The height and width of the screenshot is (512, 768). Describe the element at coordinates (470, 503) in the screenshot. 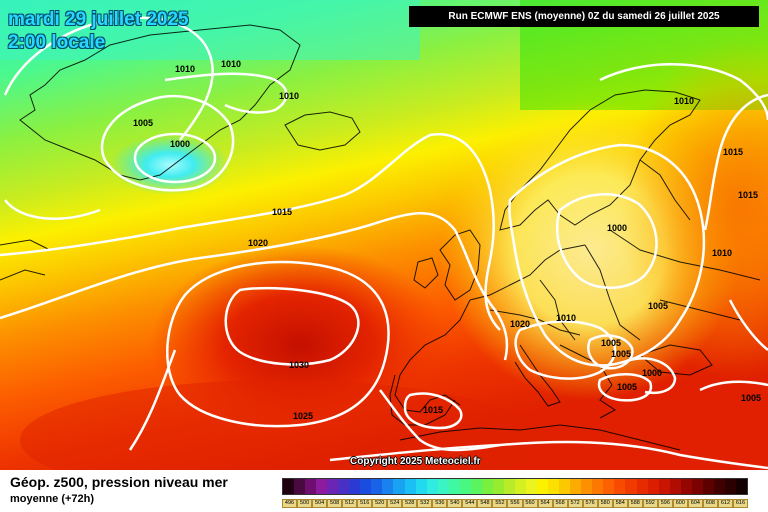

I see `scale-tick-label: 544` at that location.